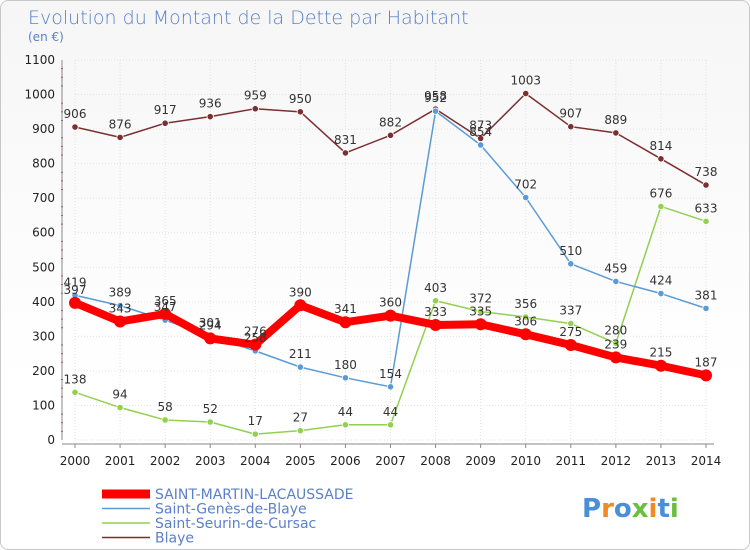 This screenshot has width=750, height=550. What do you see at coordinates (660, 353) in the screenshot?
I see `data-label: 215` at bounding box center [660, 353].